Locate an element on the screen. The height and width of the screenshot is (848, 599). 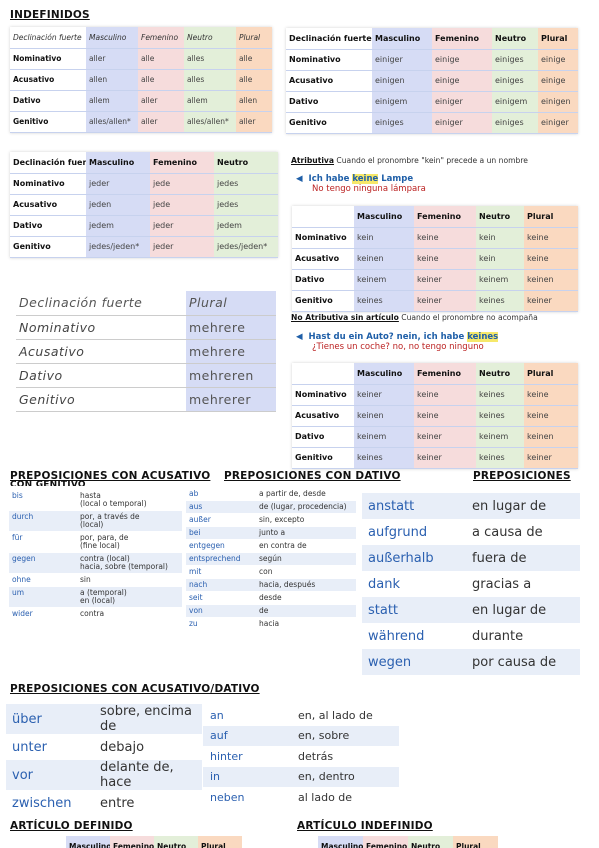
preposition: hinter is located at coordinates (226, 756).